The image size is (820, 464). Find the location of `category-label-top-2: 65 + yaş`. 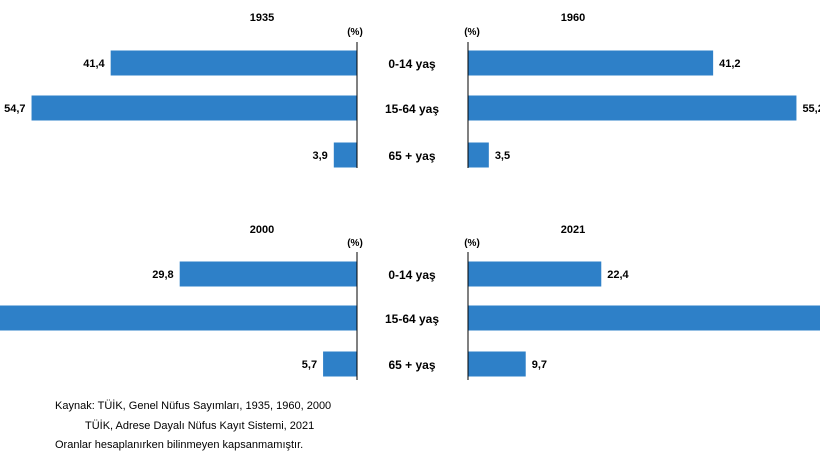

category-label-top-2: 65 + yaş is located at coordinates (411, 156).